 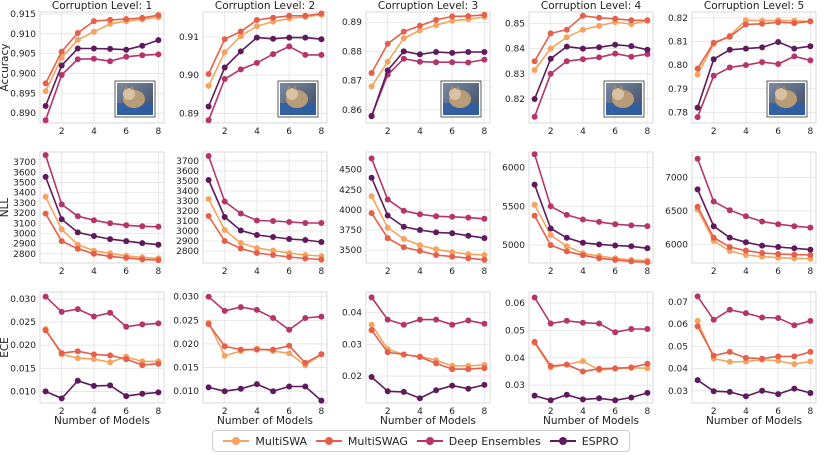 I want to click on y-tick-label-r3-c1-2: 0.020, so click(x=23, y=346).